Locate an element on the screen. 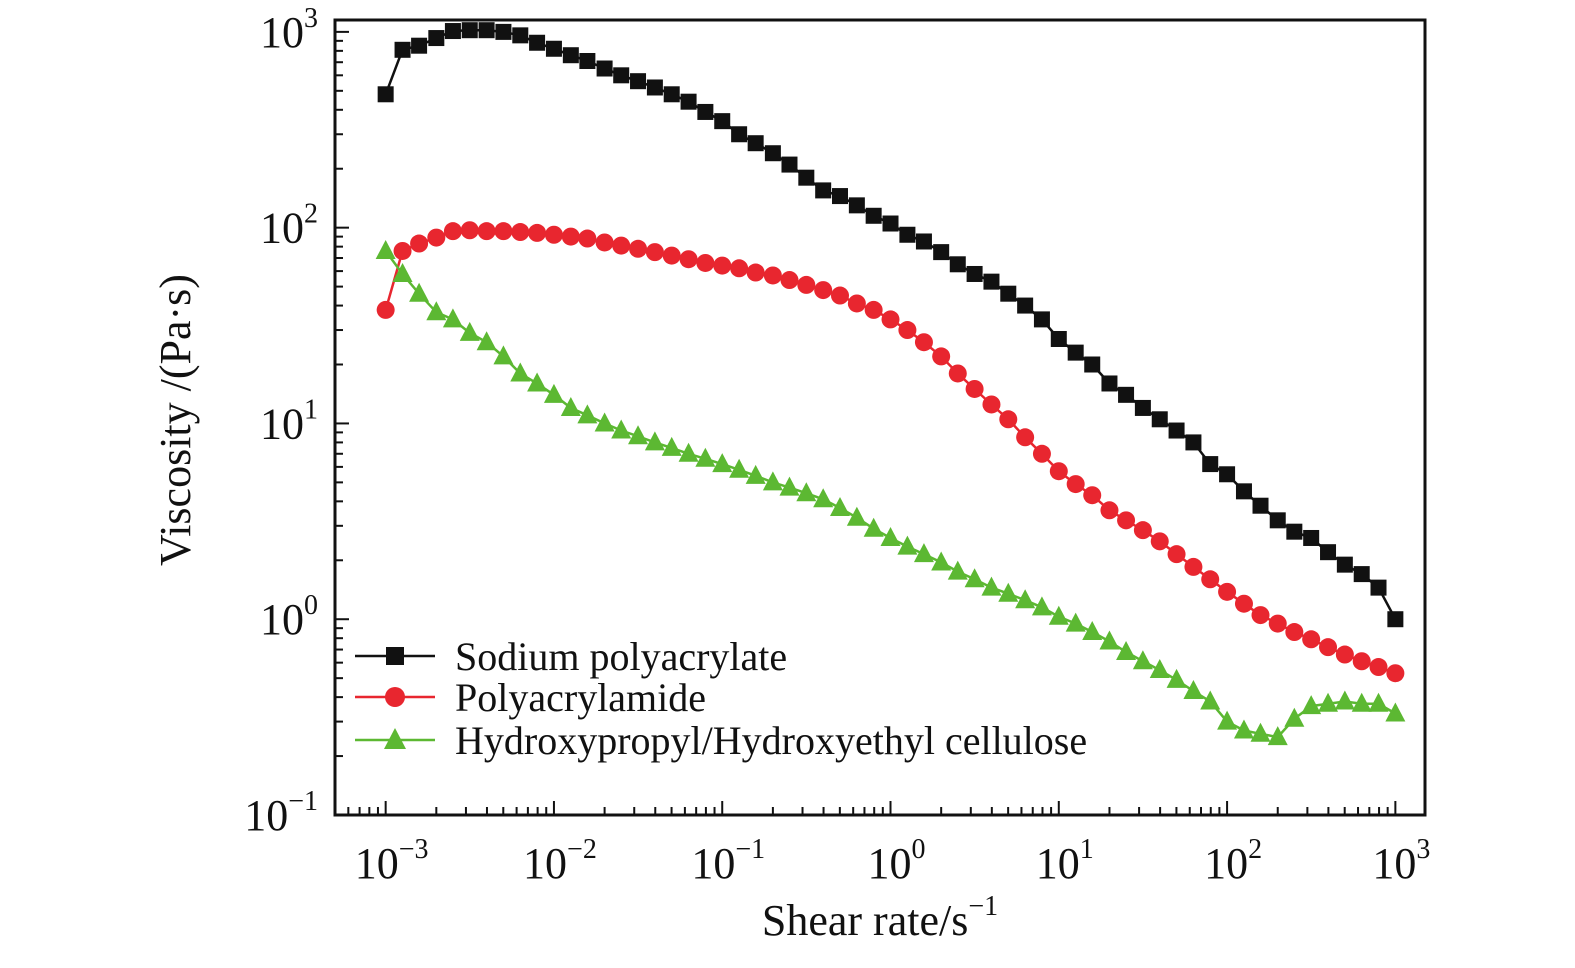 The height and width of the screenshot is (968, 1575). y-tick-label: 10⁰ is located at coordinates (289, 617).